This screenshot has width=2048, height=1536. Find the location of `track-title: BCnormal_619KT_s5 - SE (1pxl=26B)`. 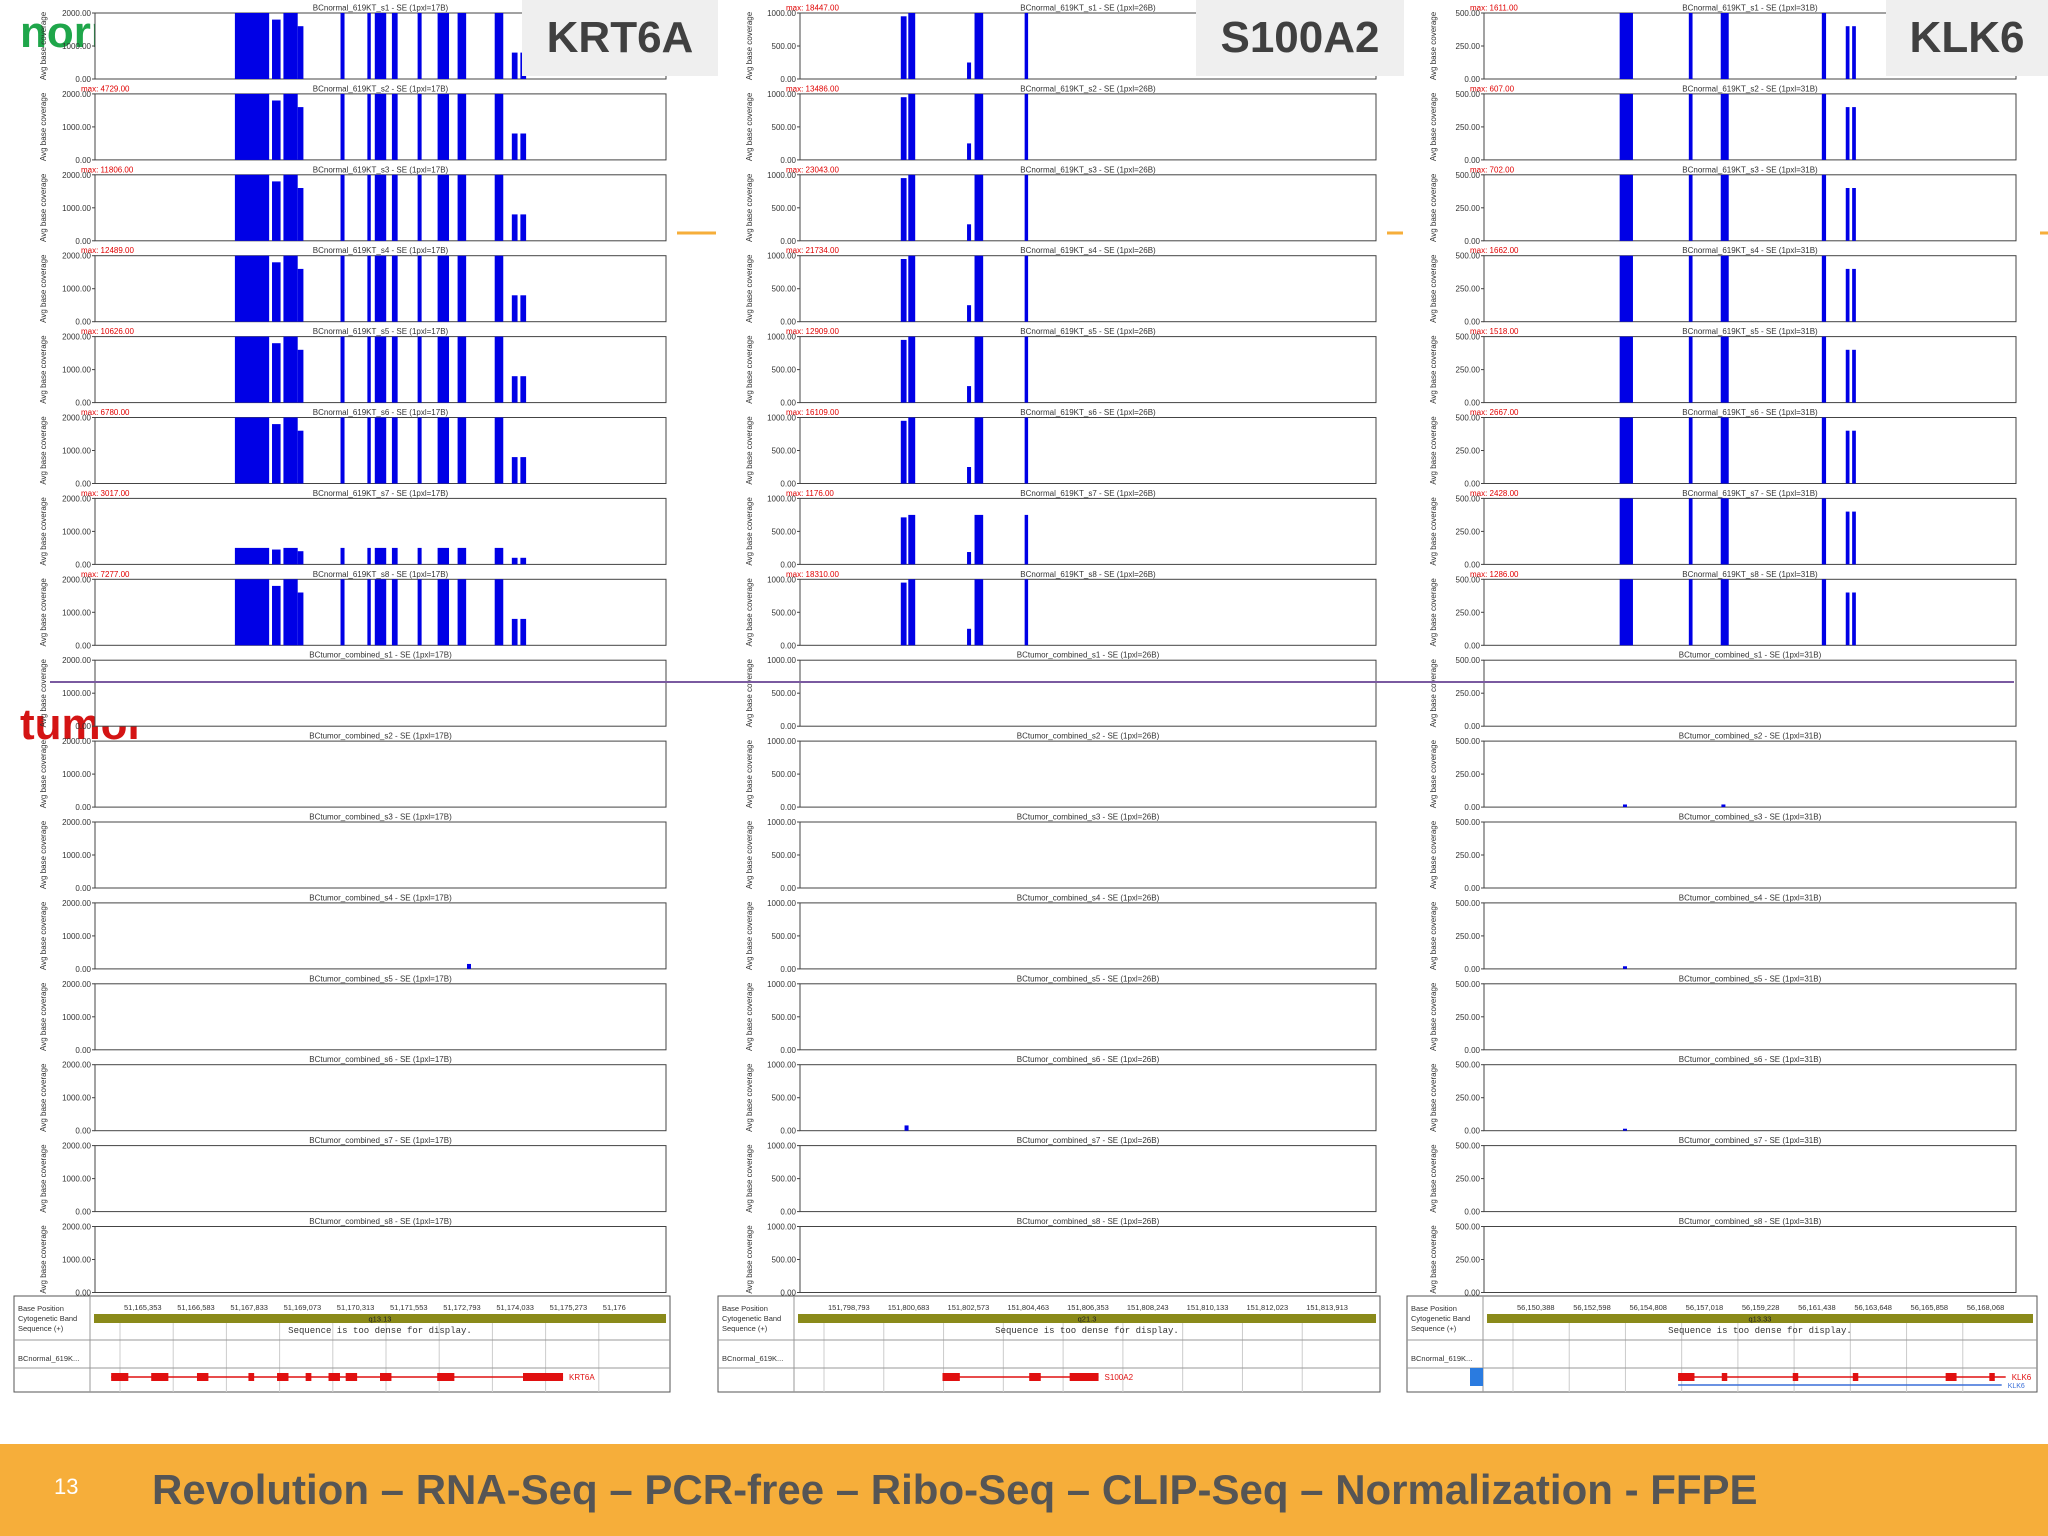

track-title: BCnormal_619KT_s5 - SE (1pxl=26B) is located at coordinates (1088, 331).